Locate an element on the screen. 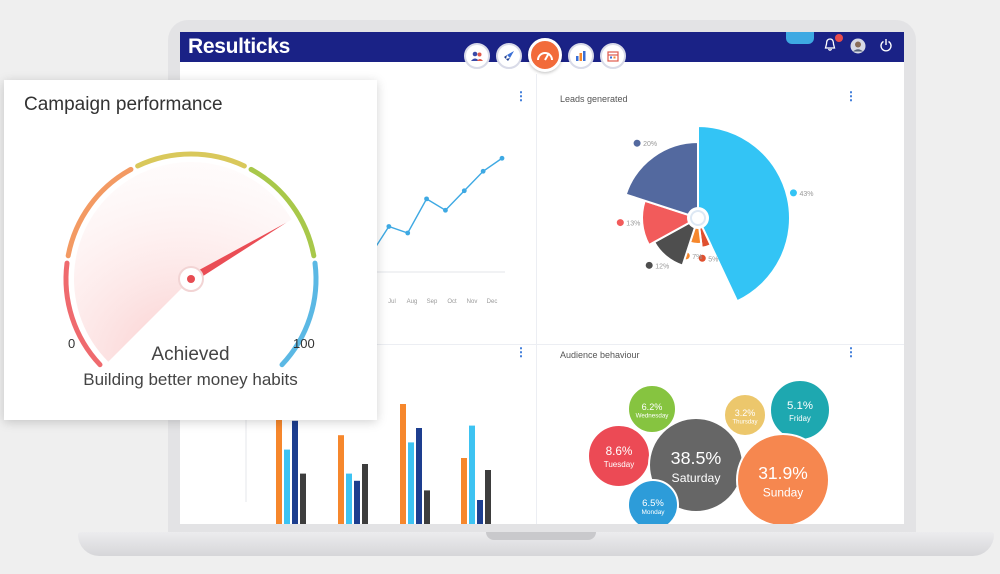  gauge-needle is located at coordinates (237, 252).